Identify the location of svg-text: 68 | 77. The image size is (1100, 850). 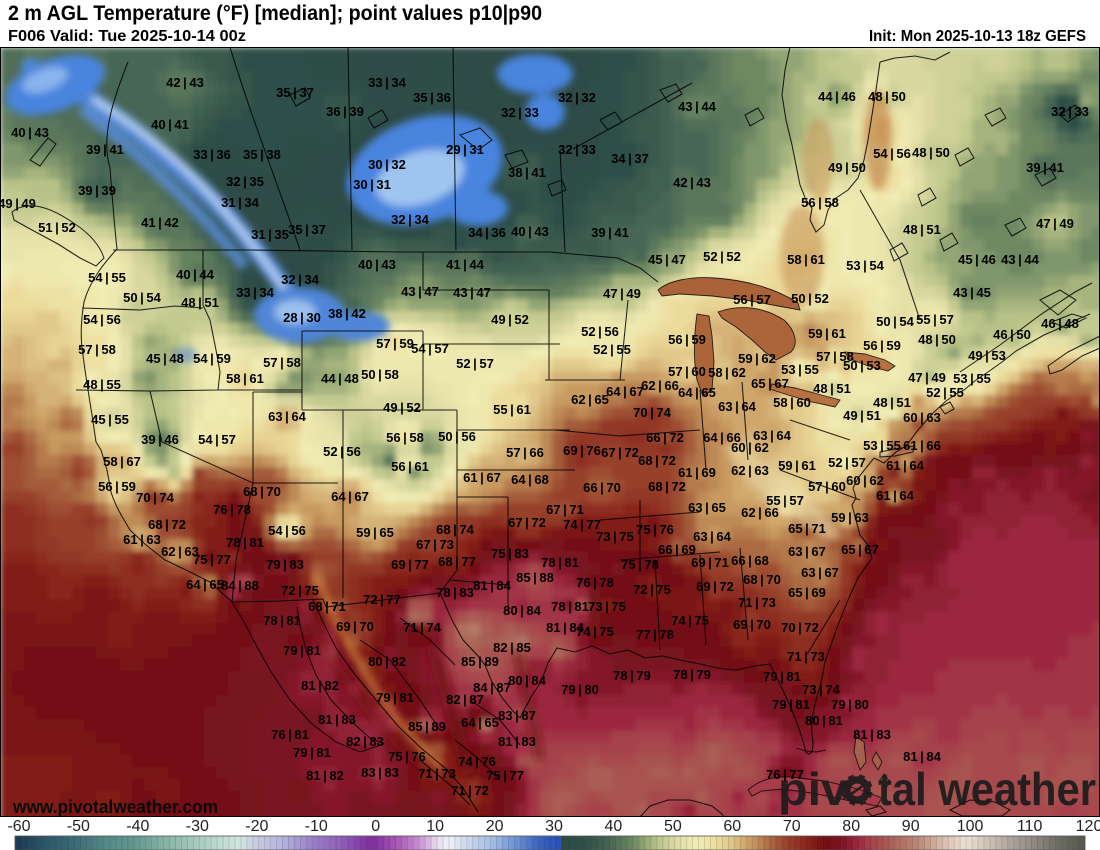
(457, 561).